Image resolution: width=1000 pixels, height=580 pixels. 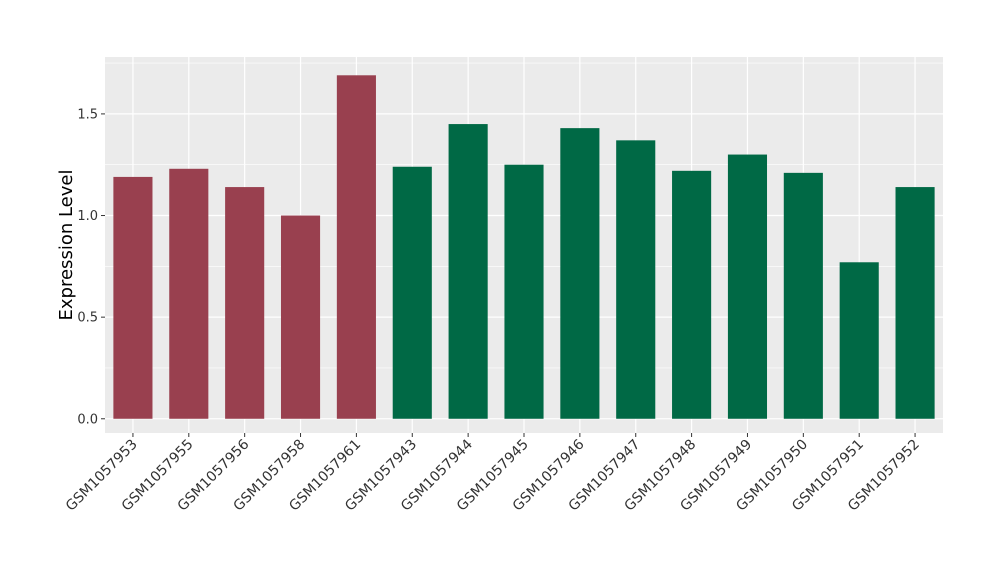 What do you see at coordinates (87, 419) in the screenshot?
I see `y-tick-label: 0.0` at bounding box center [87, 419].